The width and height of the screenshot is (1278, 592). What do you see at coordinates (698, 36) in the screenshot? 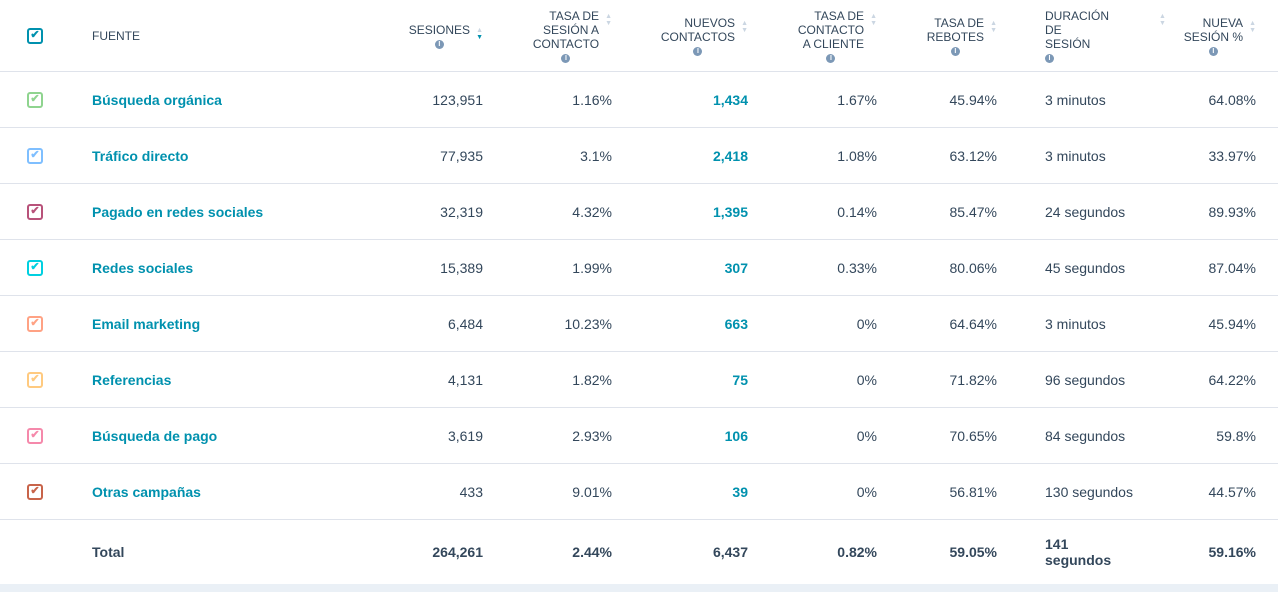
I see `header-label: Nuevos contactos i` at bounding box center [698, 36].